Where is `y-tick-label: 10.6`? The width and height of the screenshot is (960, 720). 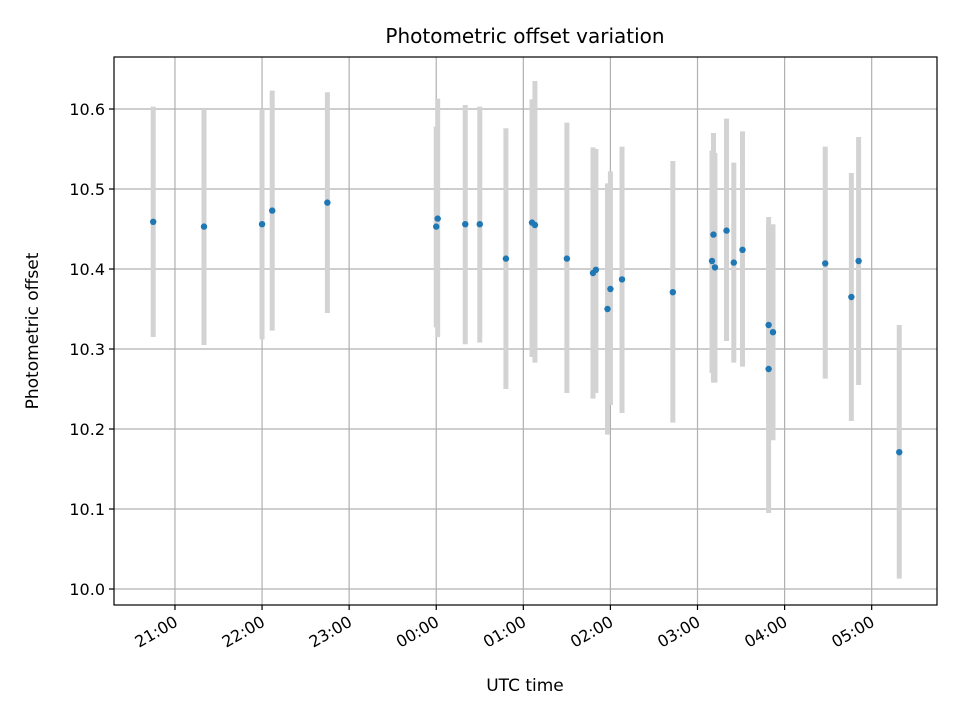
y-tick-label: 10.6 is located at coordinates (87, 109).